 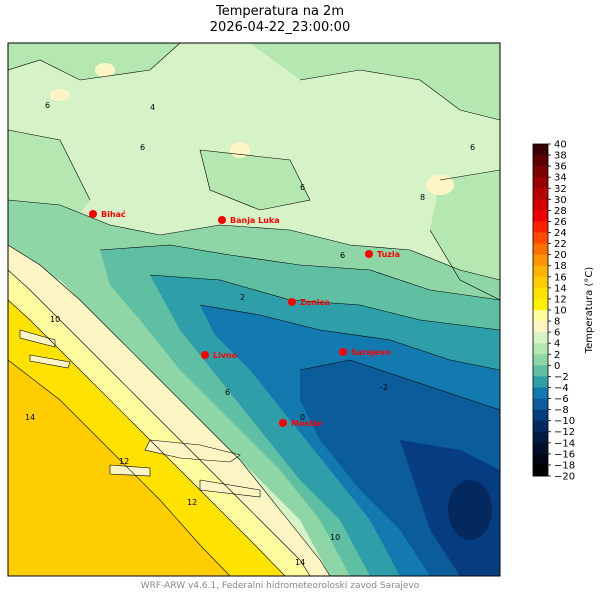 What do you see at coordinates (560, 244) in the screenshot?
I see `colorbar-tick-label: 22` at bounding box center [560, 244].